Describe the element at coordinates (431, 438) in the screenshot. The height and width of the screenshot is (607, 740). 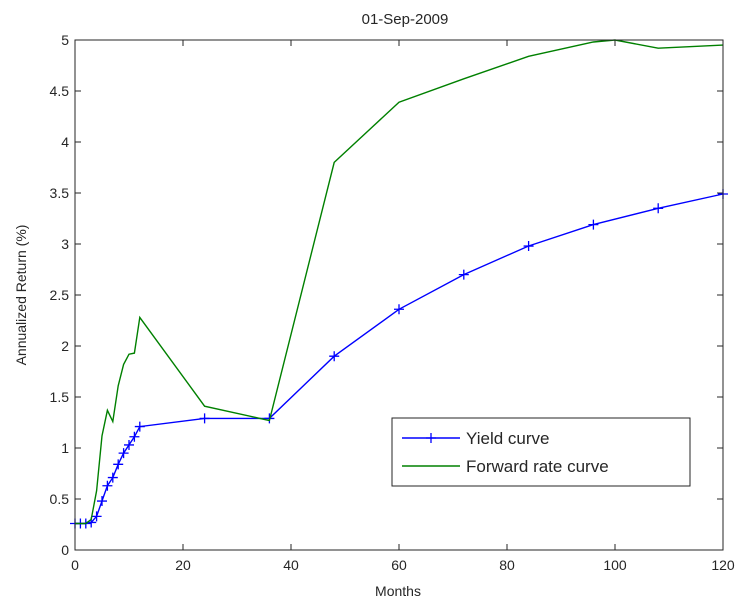
I see `legend-marker` at that location.